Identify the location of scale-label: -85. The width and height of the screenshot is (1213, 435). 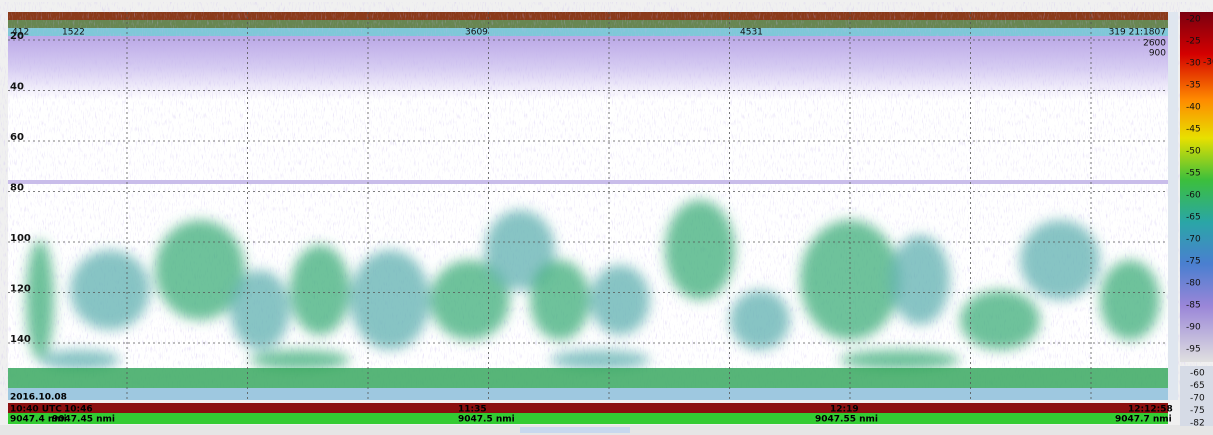
(1193, 306).